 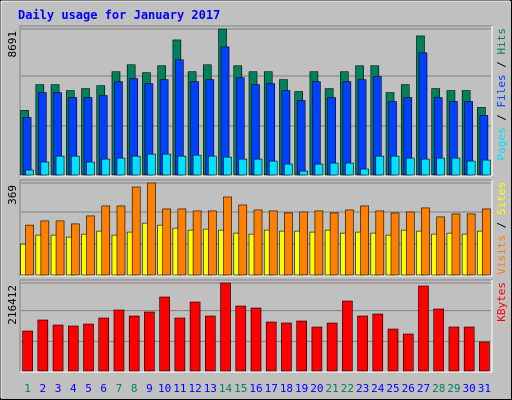 I want to click on x-tick-label: 31, so click(x=484, y=388).